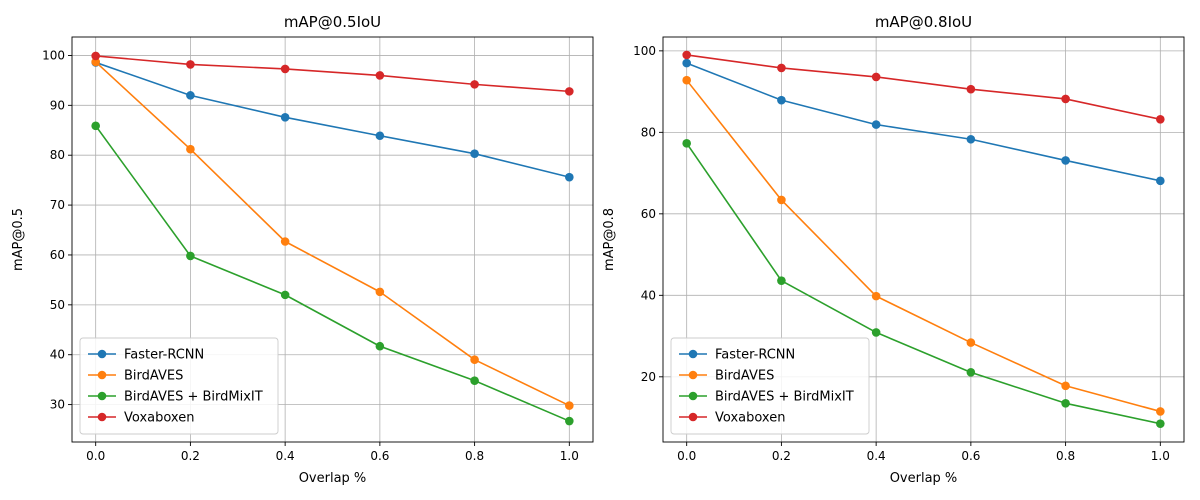  Describe the element at coordinates (57, 305) in the screenshot. I see `y-tick-label: 50` at that location.